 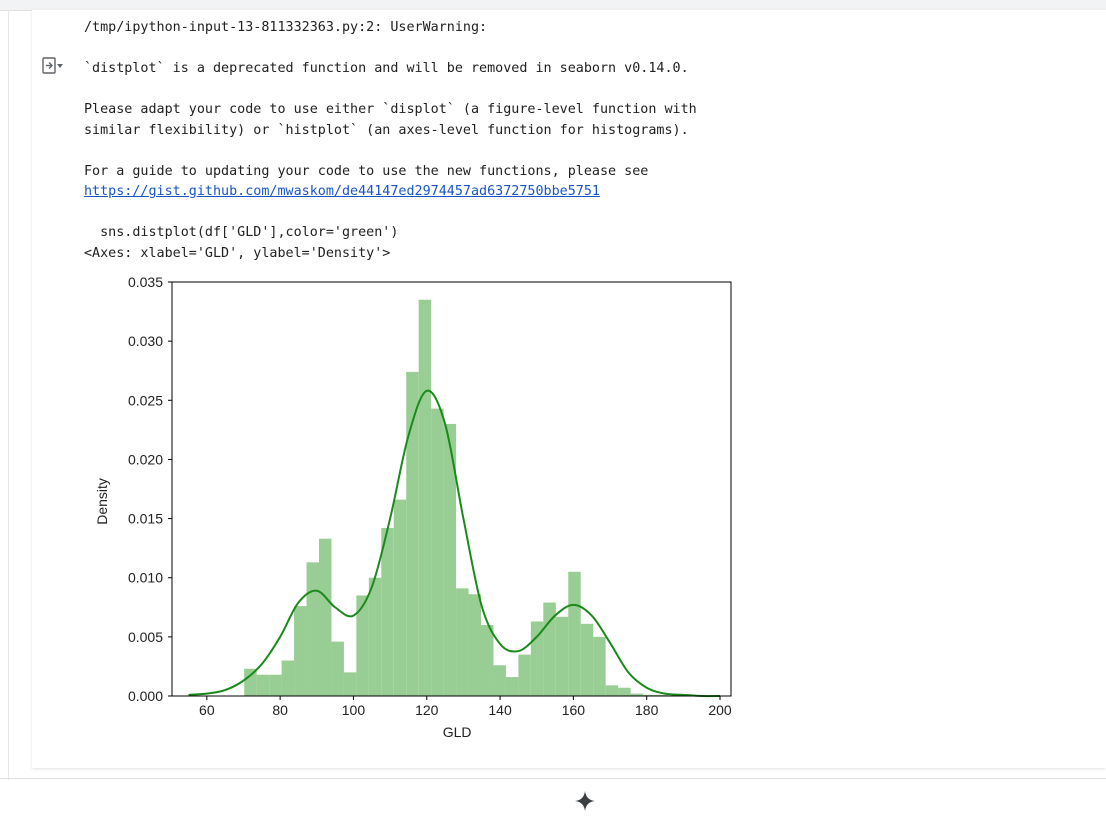 What do you see at coordinates (145, 578) in the screenshot?
I see `y-tick-label: 0.010` at bounding box center [145, 578].